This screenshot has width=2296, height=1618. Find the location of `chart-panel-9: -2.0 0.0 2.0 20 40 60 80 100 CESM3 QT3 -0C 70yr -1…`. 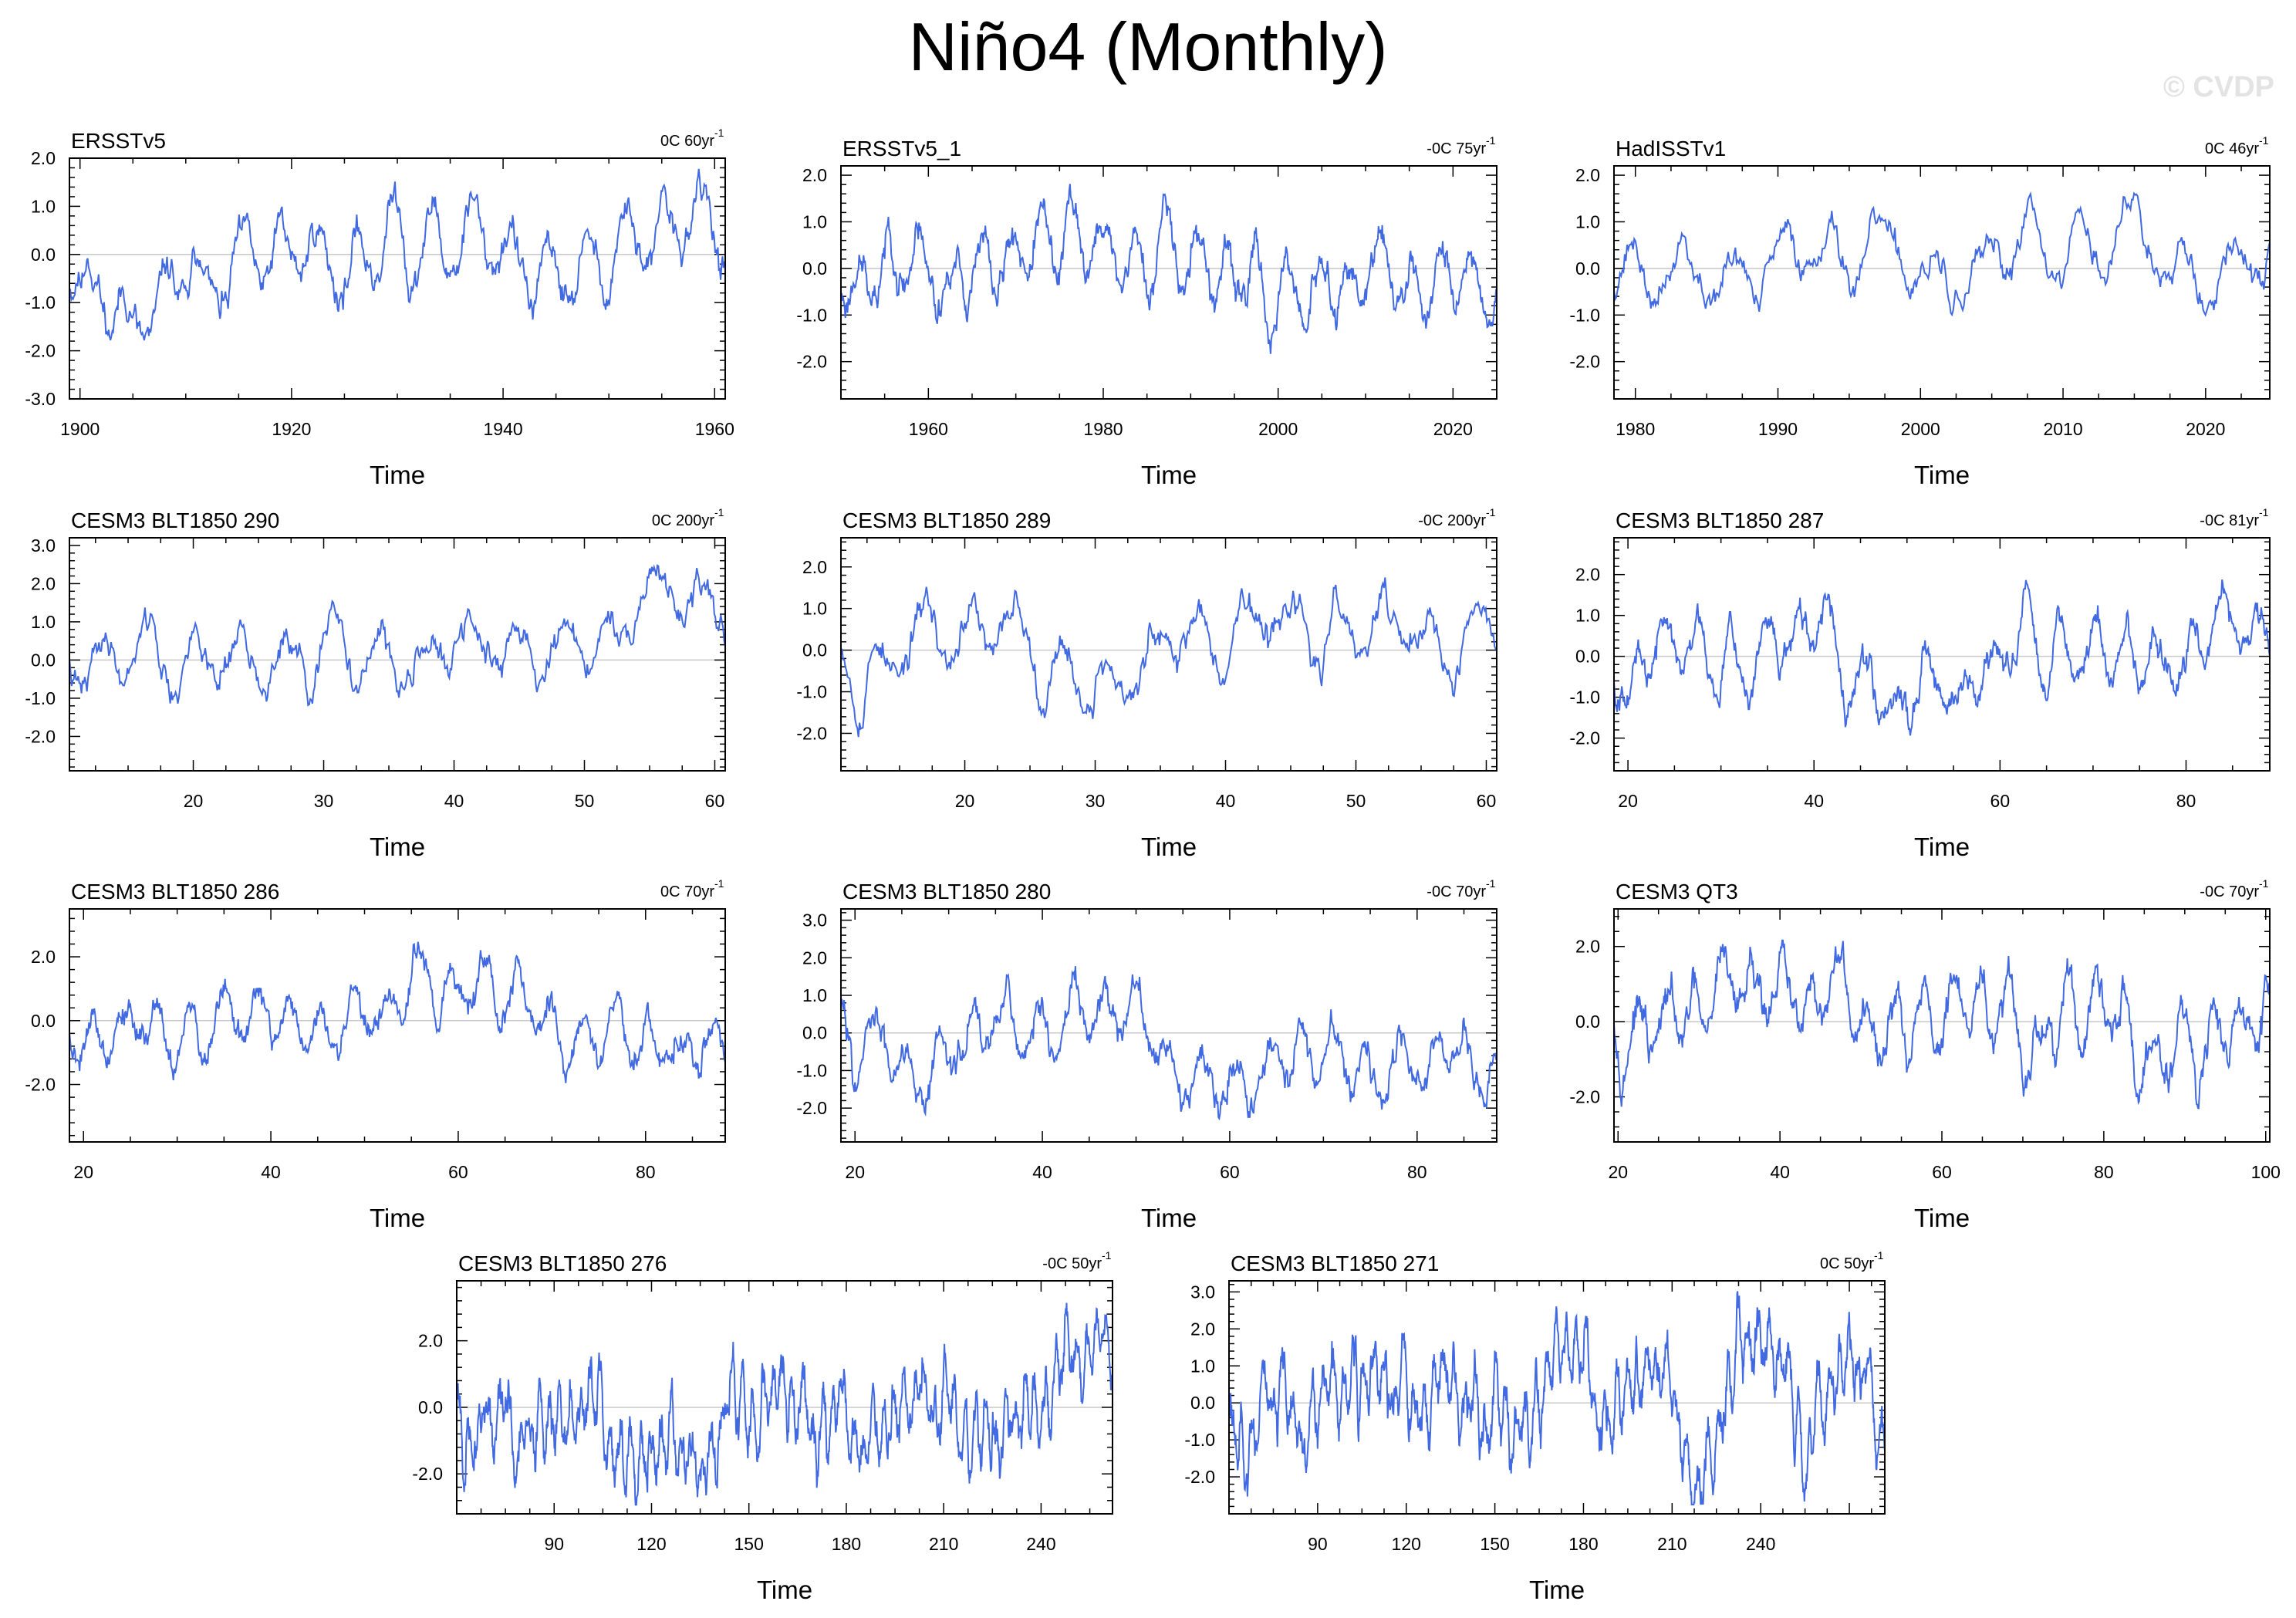

chart-panel-9: -2.0 0.0 2.0 20 40 60 80 100 CESM3 QT3 -0C 70yr -1… is located at coordinates (1925, 1054).